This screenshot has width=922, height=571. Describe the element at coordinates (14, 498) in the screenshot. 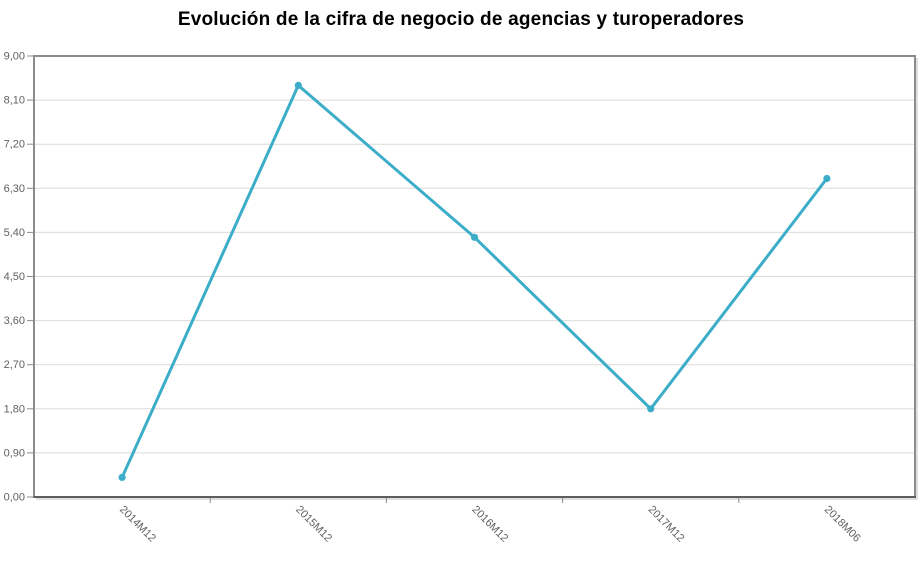

I see `y-tick-label: 0,00` at that location.